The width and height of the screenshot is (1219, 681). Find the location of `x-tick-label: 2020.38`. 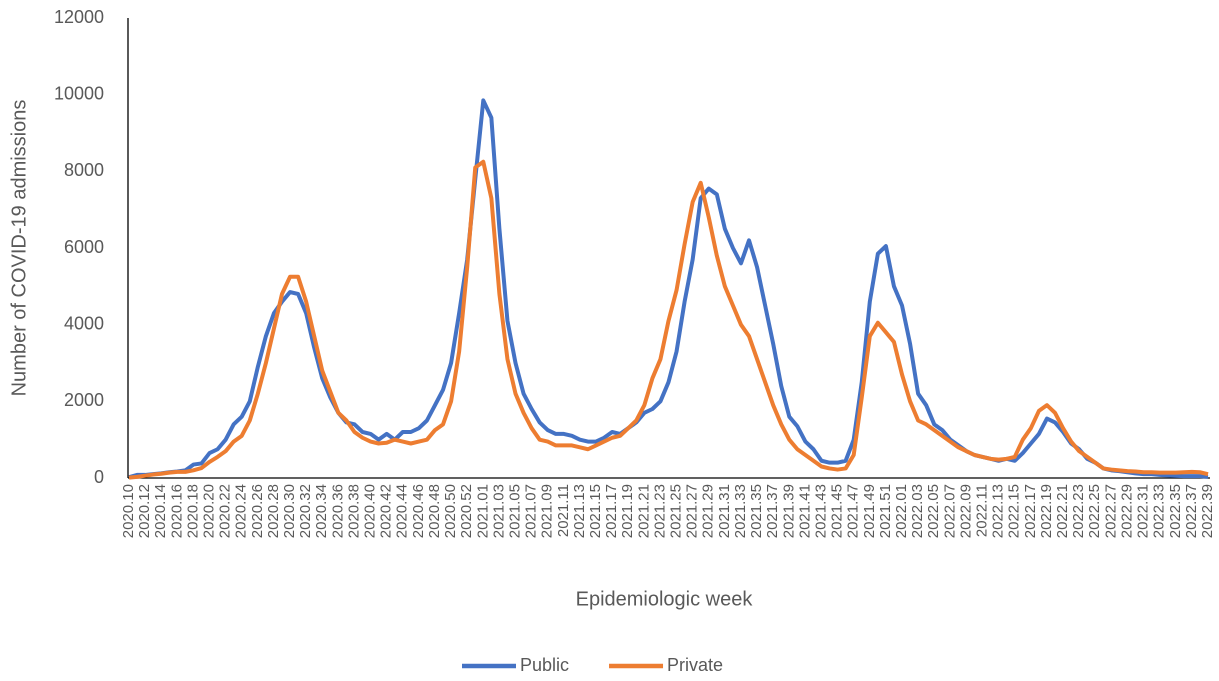

x-tick-label: 2020.38 is located at coordinates (353, 511).